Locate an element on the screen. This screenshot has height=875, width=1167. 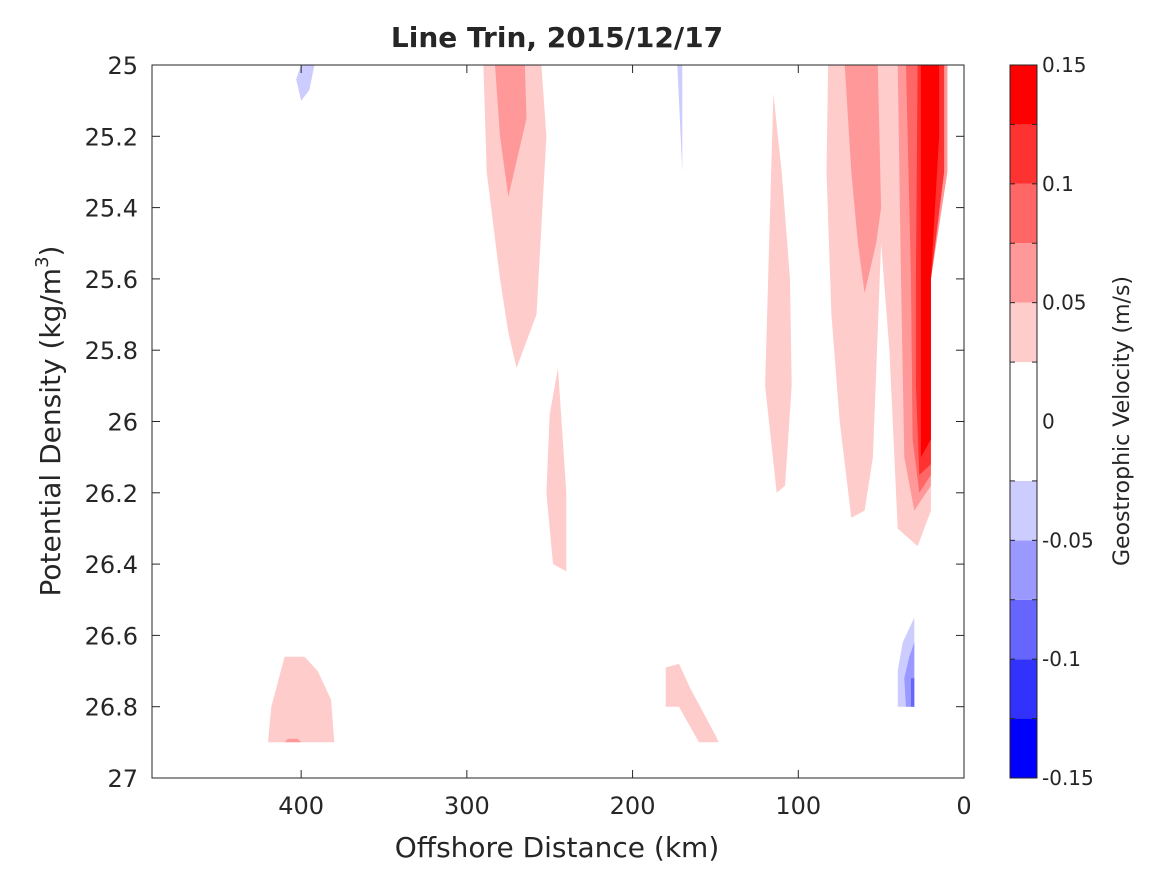
colorbar-tick-label: 0 is located at coordinates (1048, 422).